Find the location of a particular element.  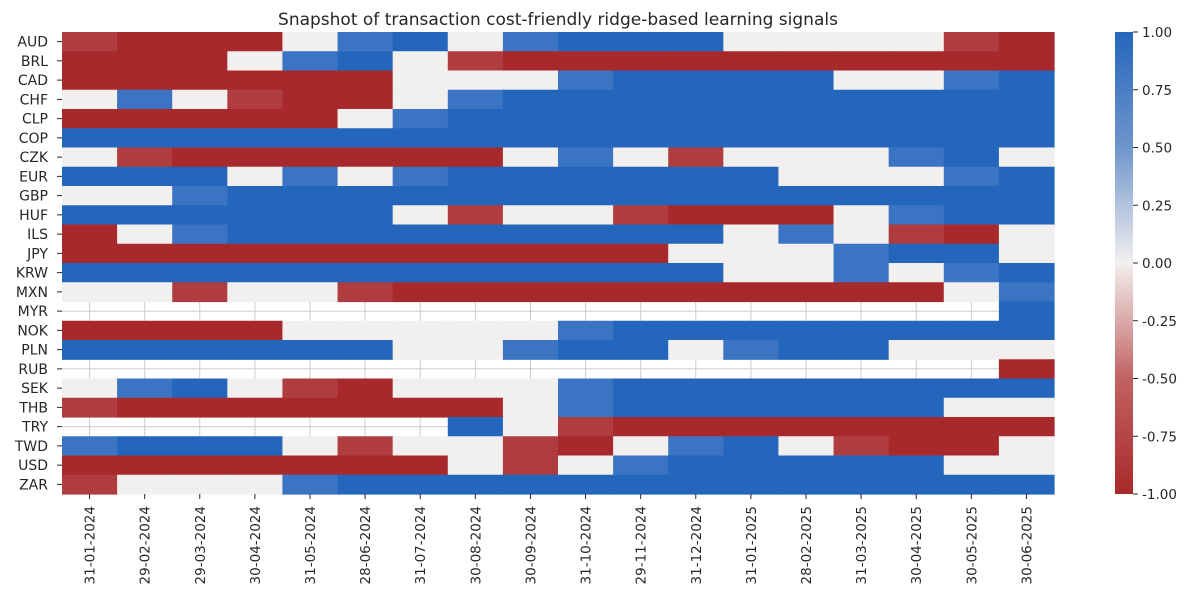

y-tick-label: MYR is located at coordinates (33, 312).